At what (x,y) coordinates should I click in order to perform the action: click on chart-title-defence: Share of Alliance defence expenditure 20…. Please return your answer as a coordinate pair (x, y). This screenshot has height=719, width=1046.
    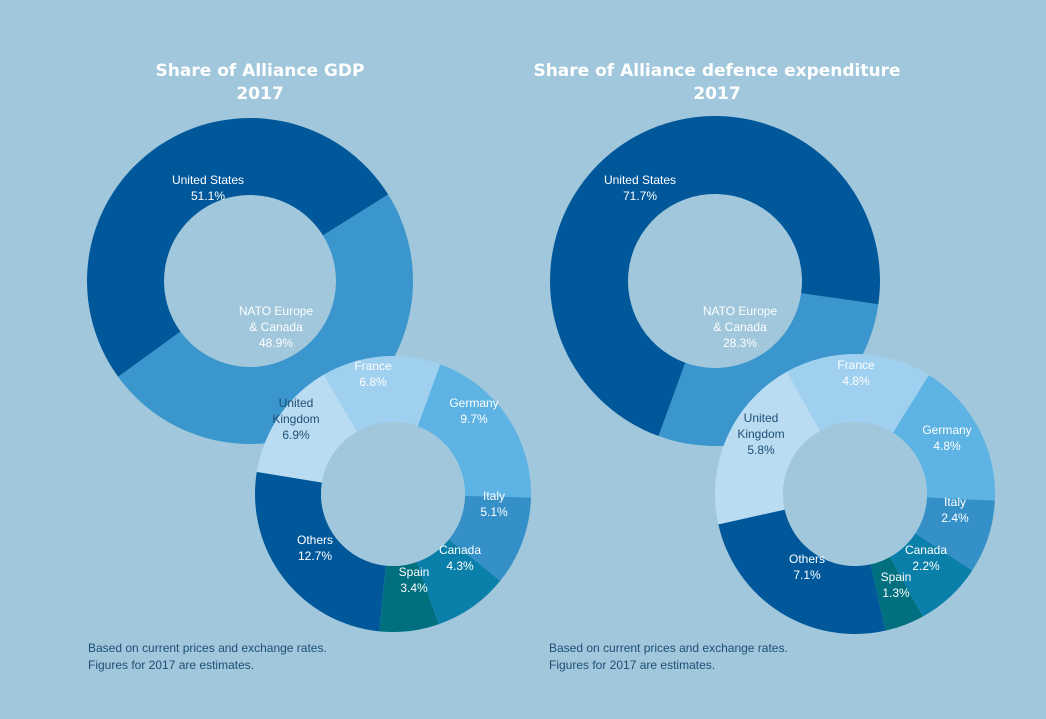
    Looking at the image, I should click on (717, 83).